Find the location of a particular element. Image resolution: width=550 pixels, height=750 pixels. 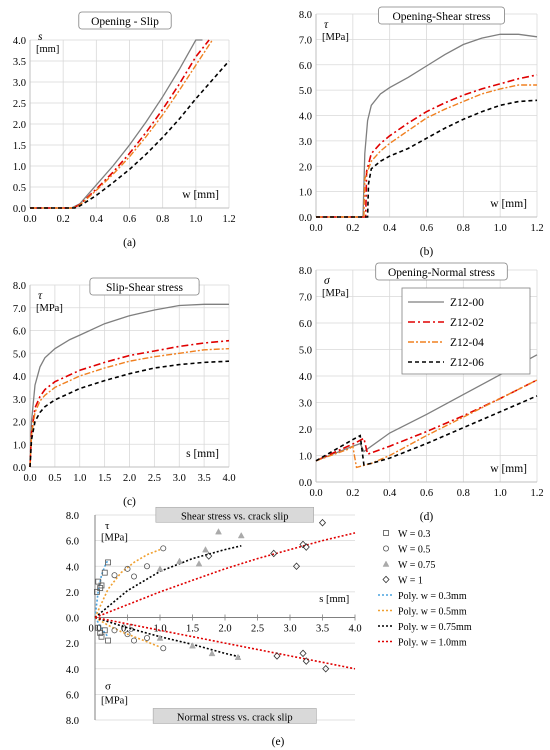

y-axis-symbol: s is located at coordinates (40, 37).